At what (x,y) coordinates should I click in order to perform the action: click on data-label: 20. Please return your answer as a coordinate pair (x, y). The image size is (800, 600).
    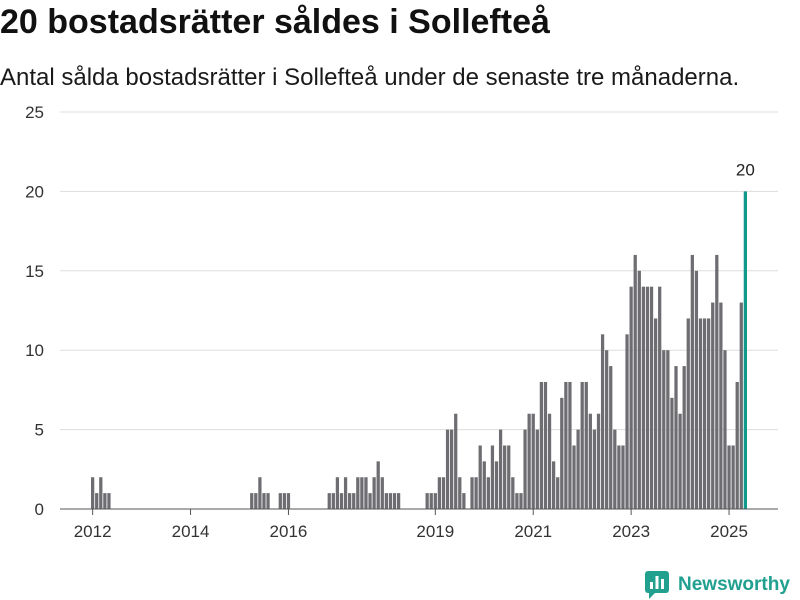
    Looking at the image, I should click on (745, 169).